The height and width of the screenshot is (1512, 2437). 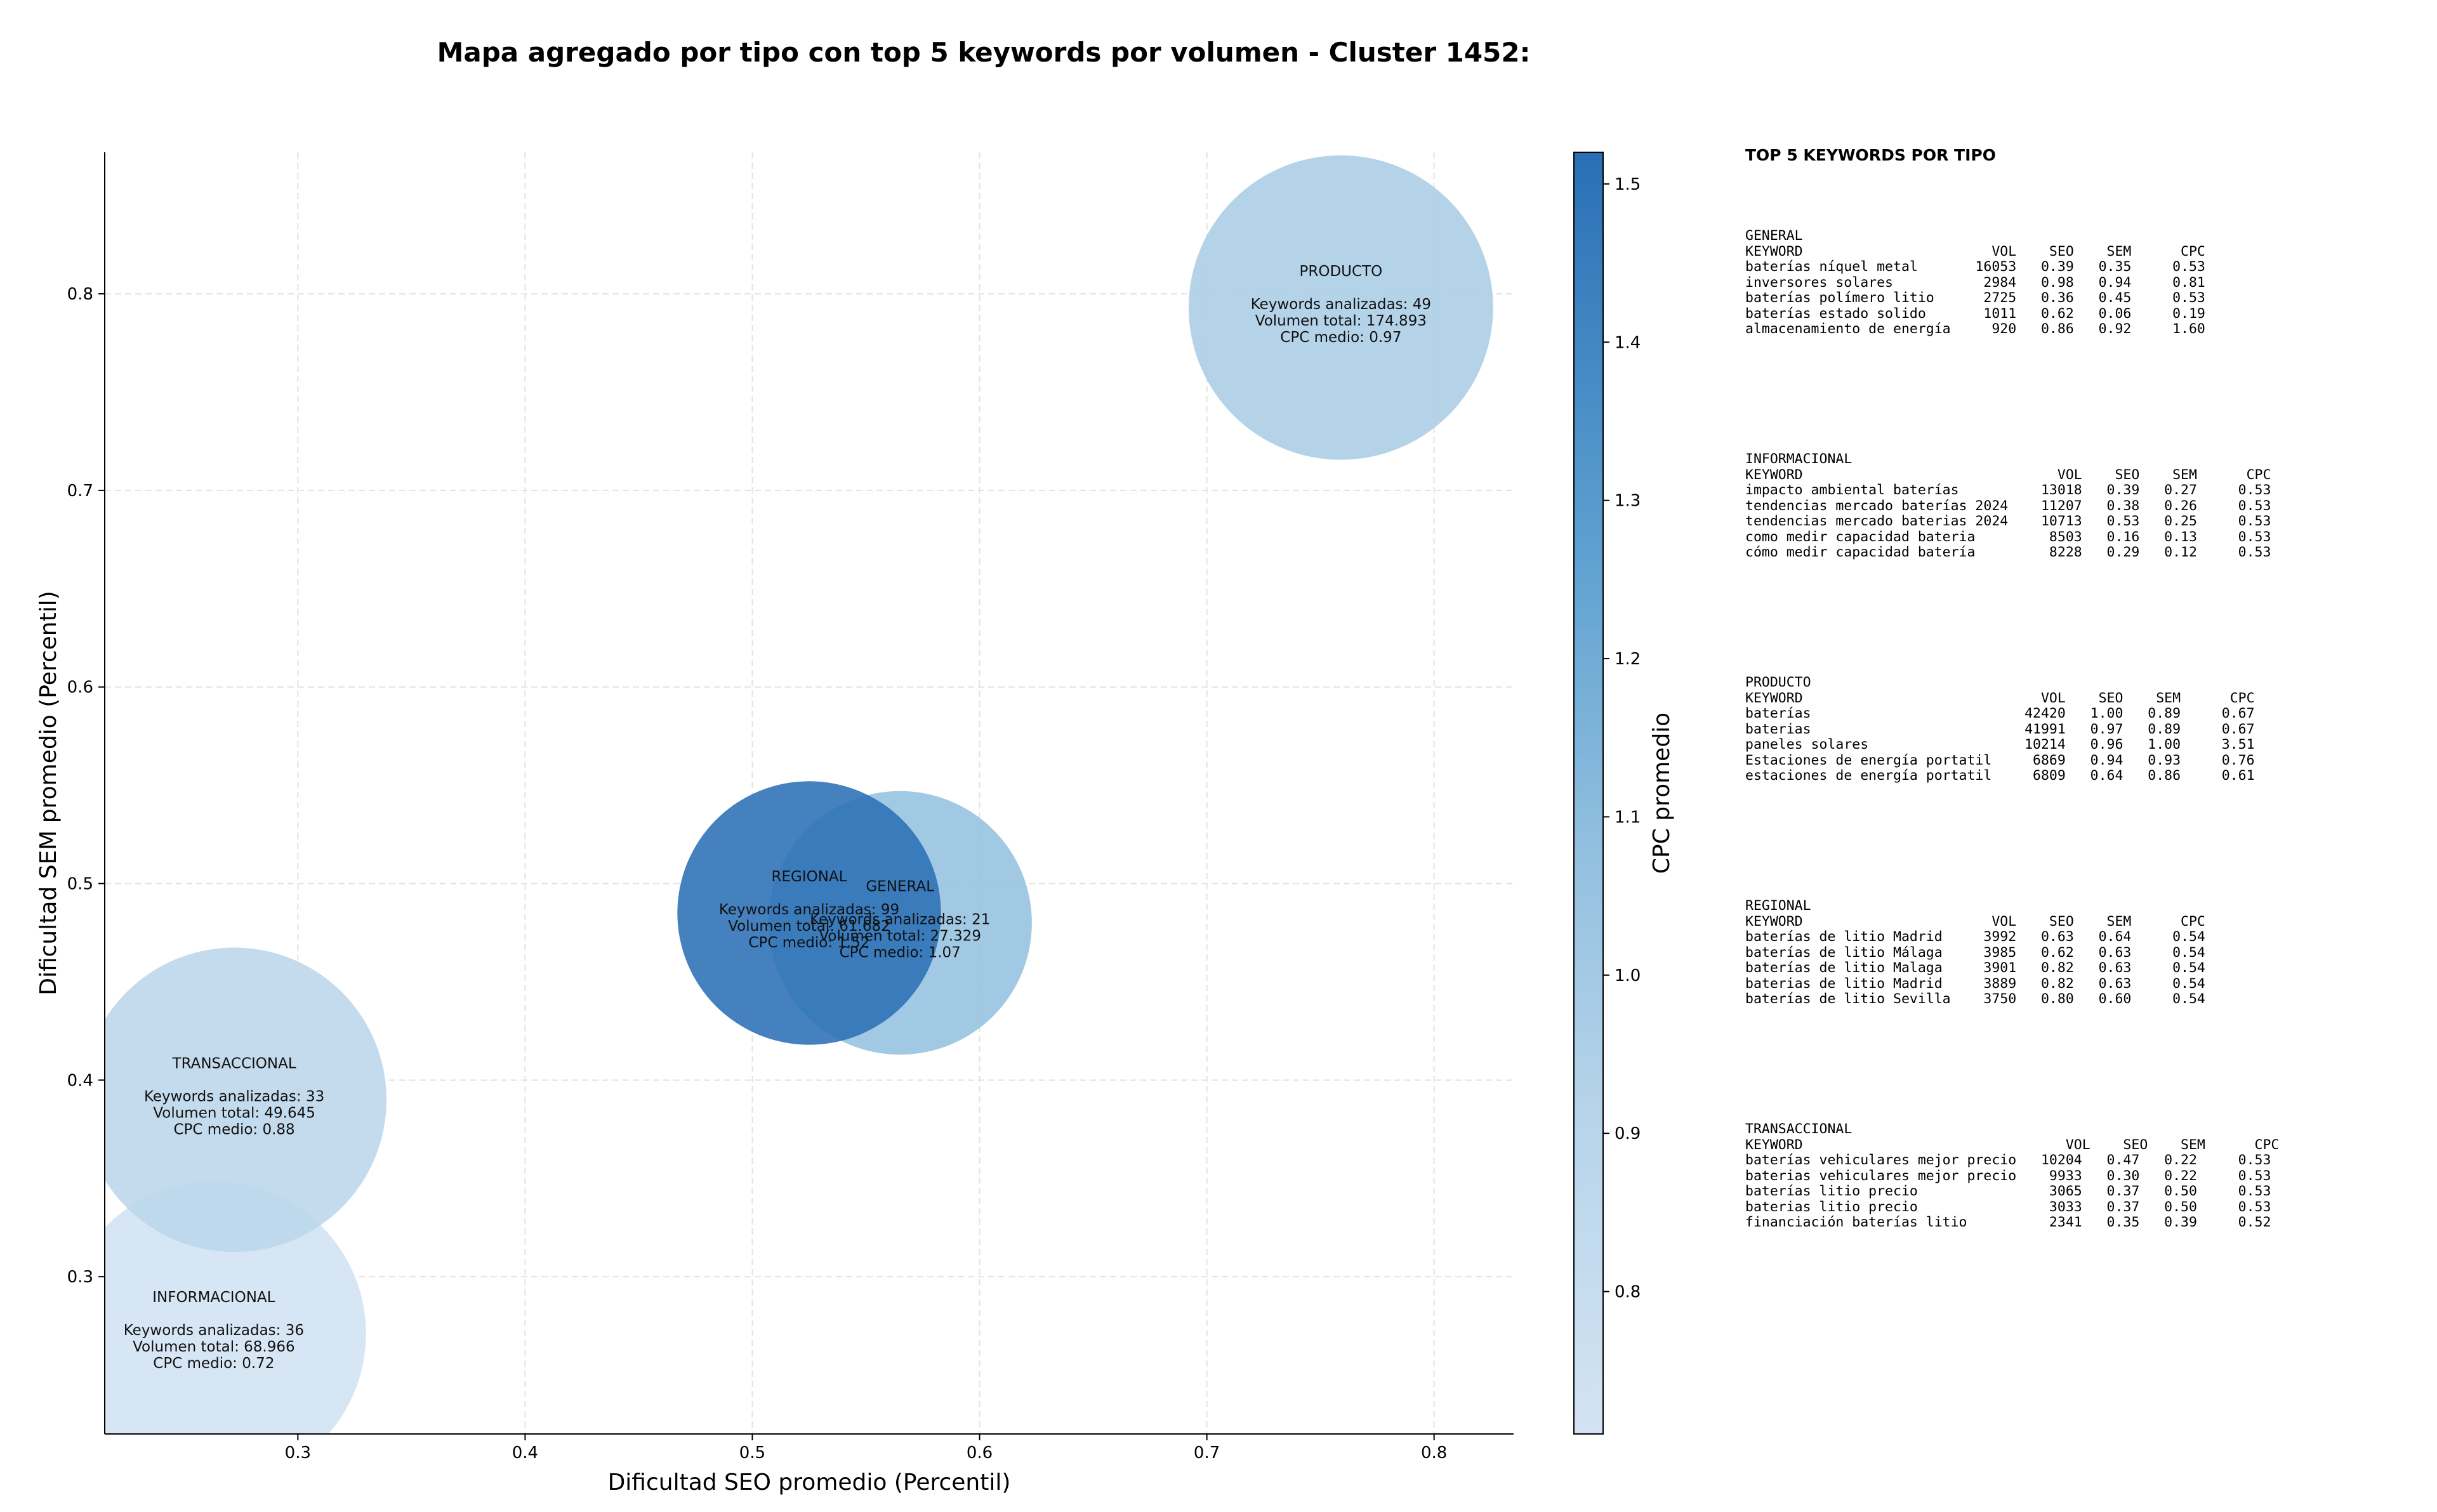 What do you see at coordinates (1207, 1453) in the screenshot?
I see `x-tick-label: 0.7` at bounding box center [1207, 1453].